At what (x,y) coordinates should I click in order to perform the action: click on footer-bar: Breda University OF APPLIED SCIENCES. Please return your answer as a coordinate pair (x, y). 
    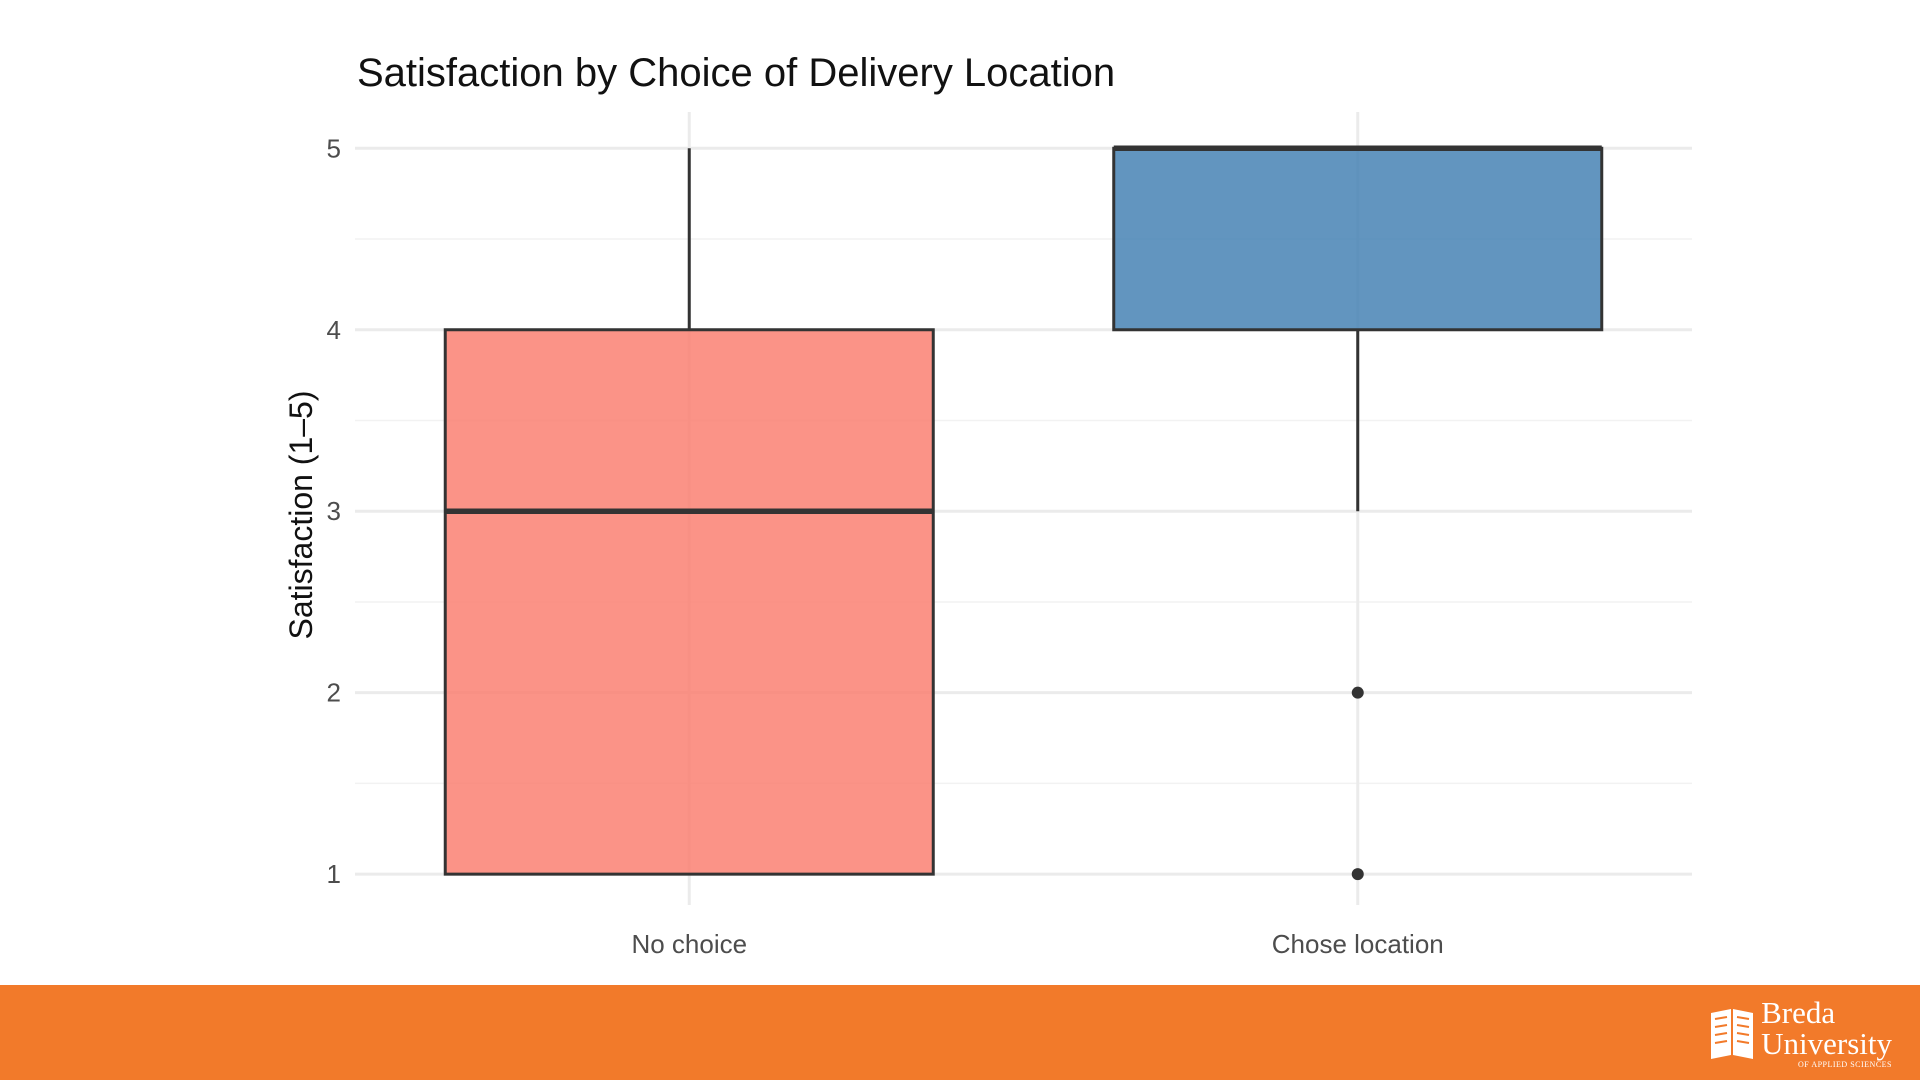
    Looking at the image, I should click on (960, 1032).